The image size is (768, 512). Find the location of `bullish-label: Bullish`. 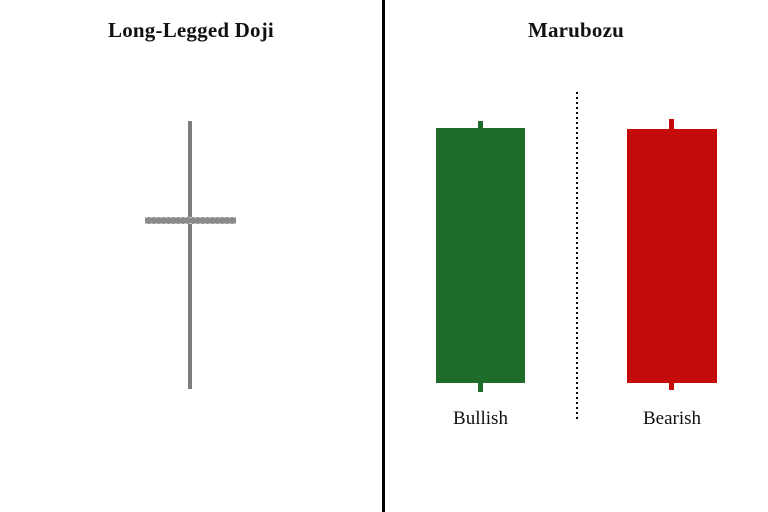

bullish-label: Bullish is located at coordinates (480, 418).